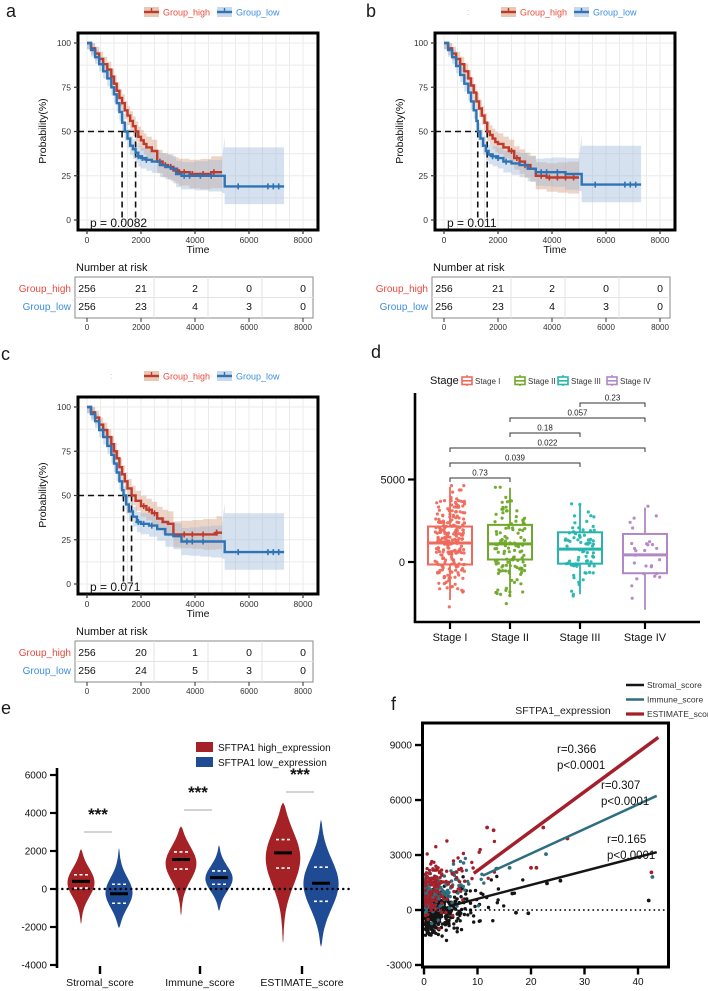 The height and width of the screenshot is (991, 708). What do you see at coordinates (552, 307) in the screenshot?
I see `svg-text: 4` at bounding box center [552, 307].